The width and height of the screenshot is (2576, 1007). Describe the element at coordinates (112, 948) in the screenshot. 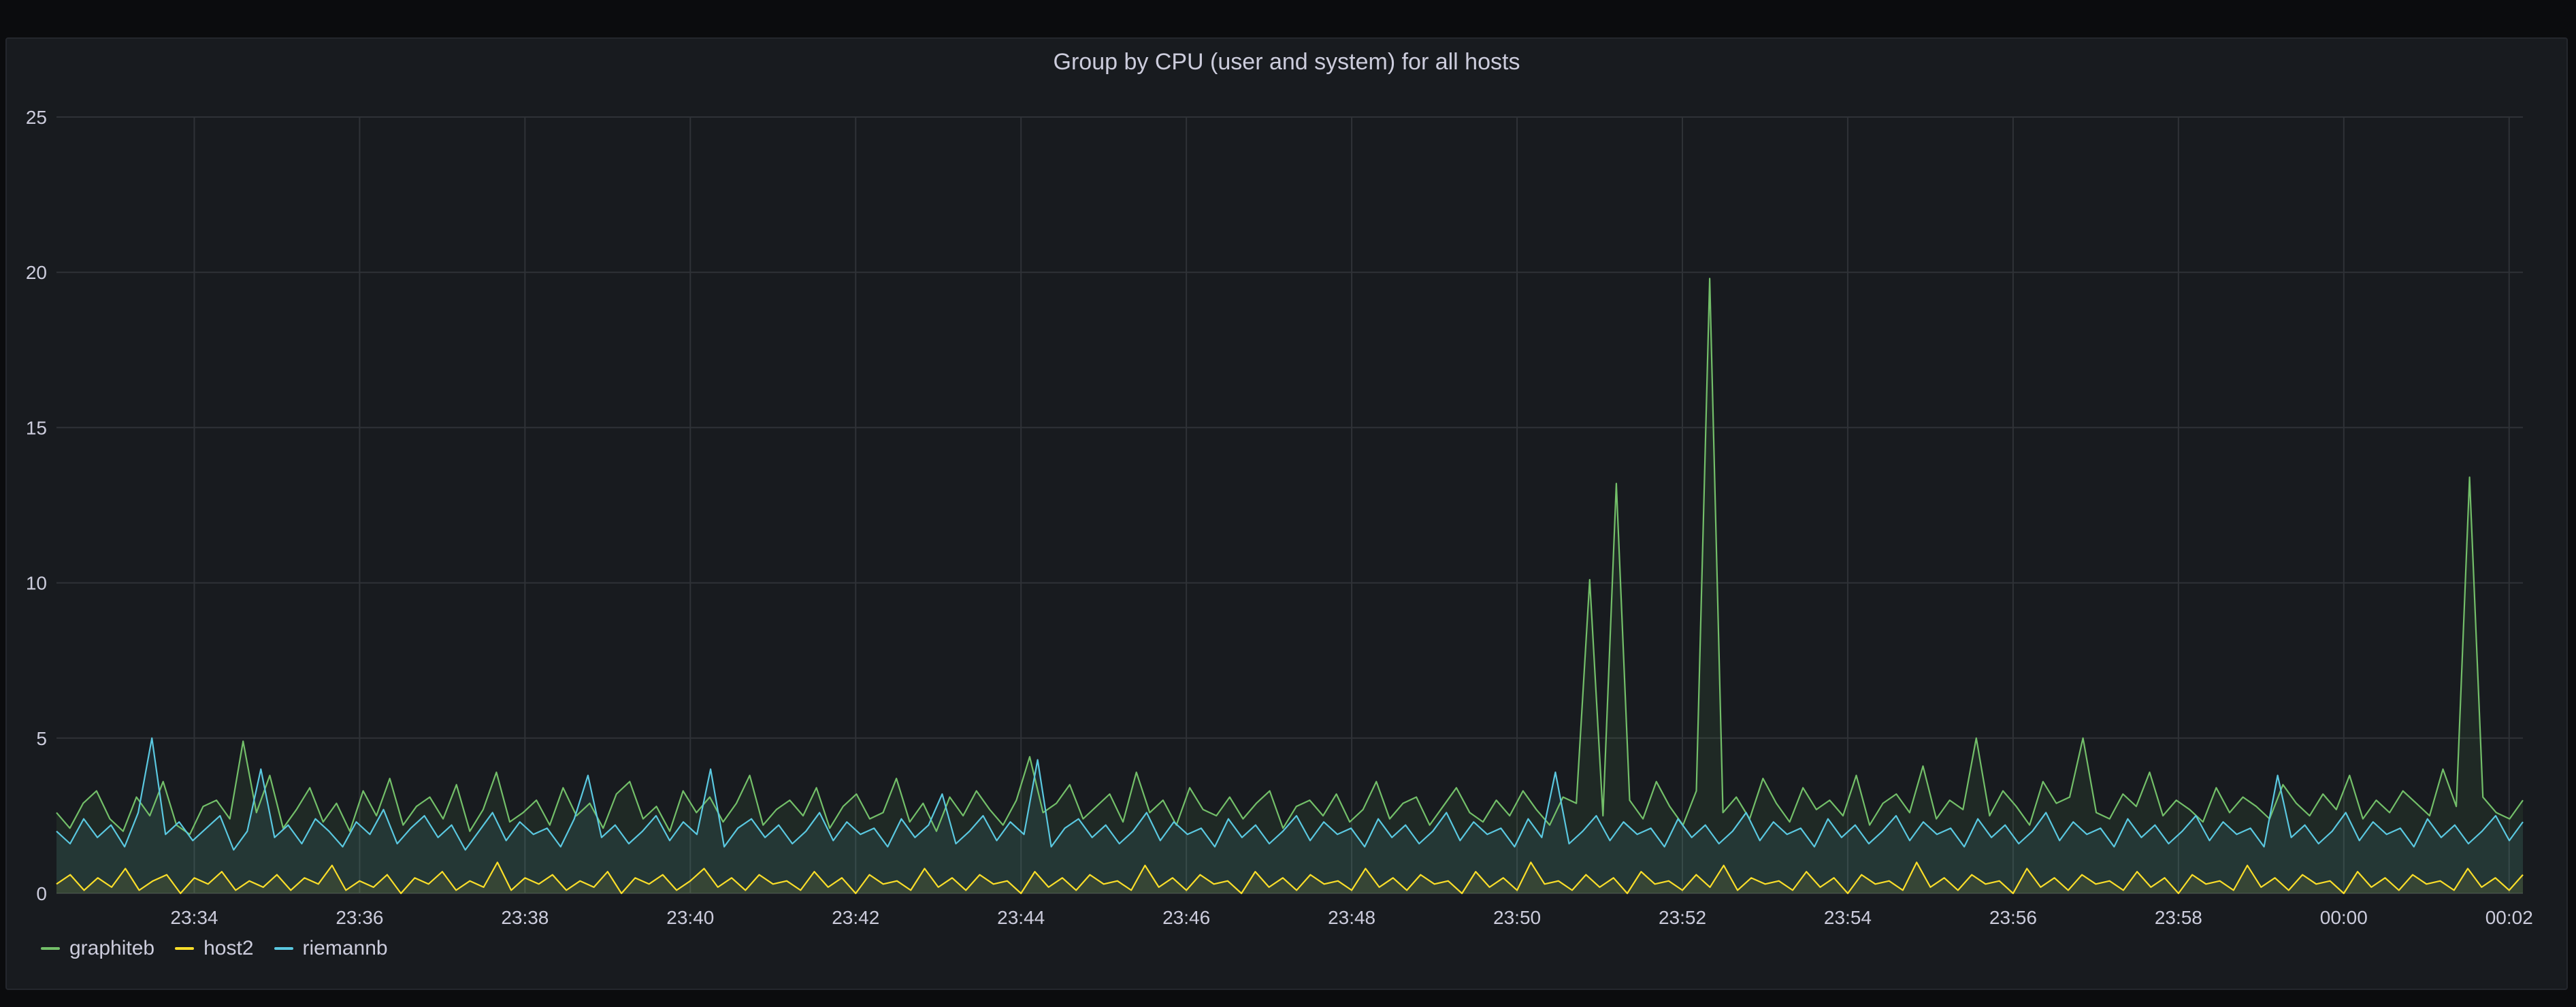

I see `legend-label: graphiteb` at that location.